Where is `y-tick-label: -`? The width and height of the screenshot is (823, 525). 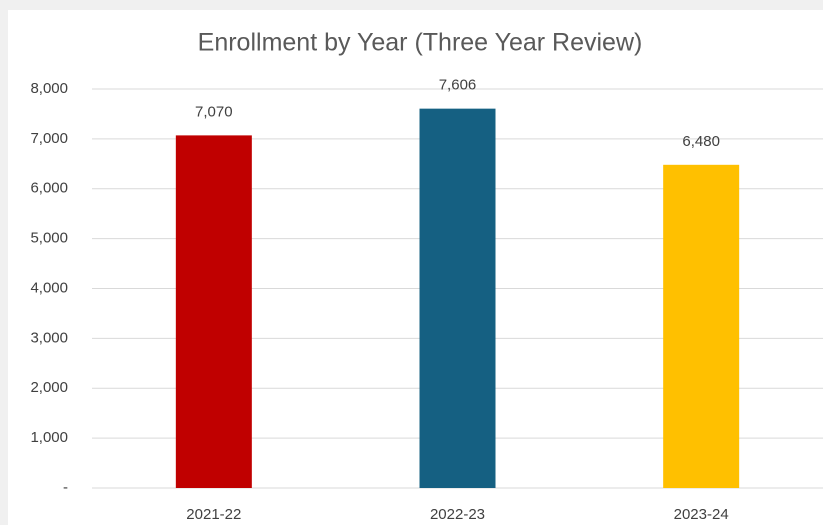 y-tick-label: - is located at coordinates (65, 487).